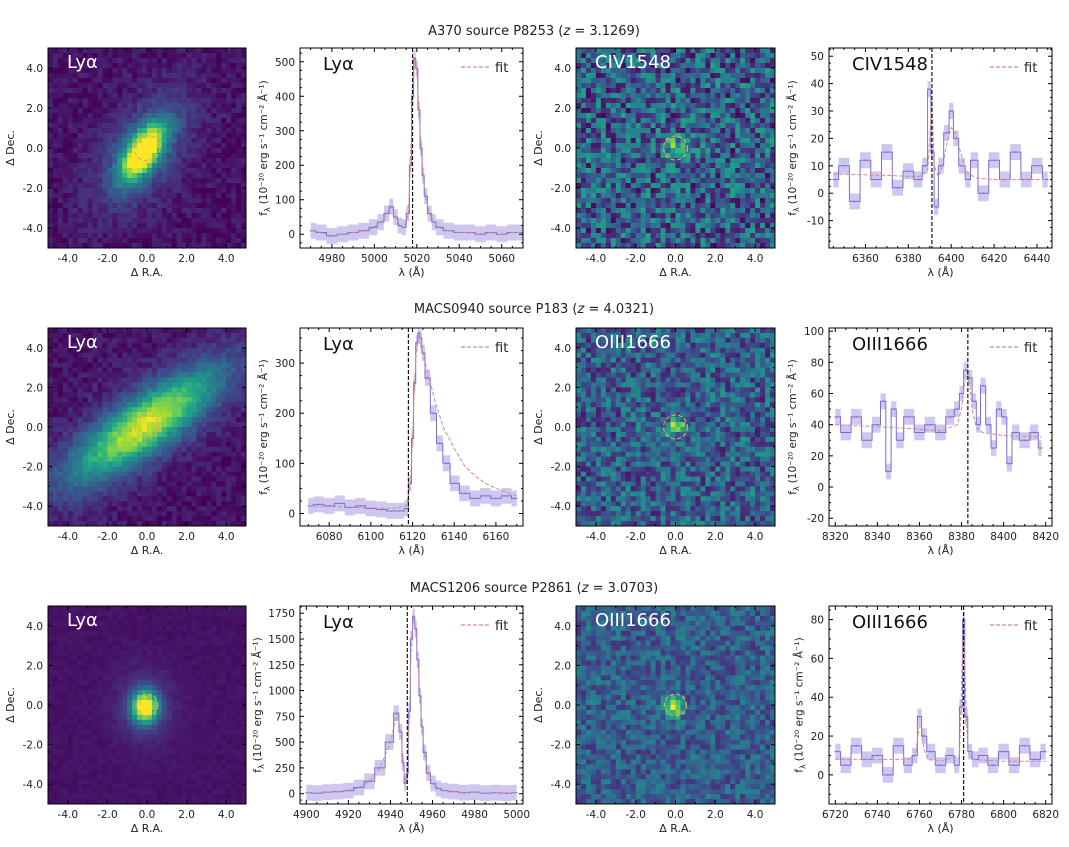 The image size is (1069, 847). I want to click on heatmap-cells, so click(147, 148).